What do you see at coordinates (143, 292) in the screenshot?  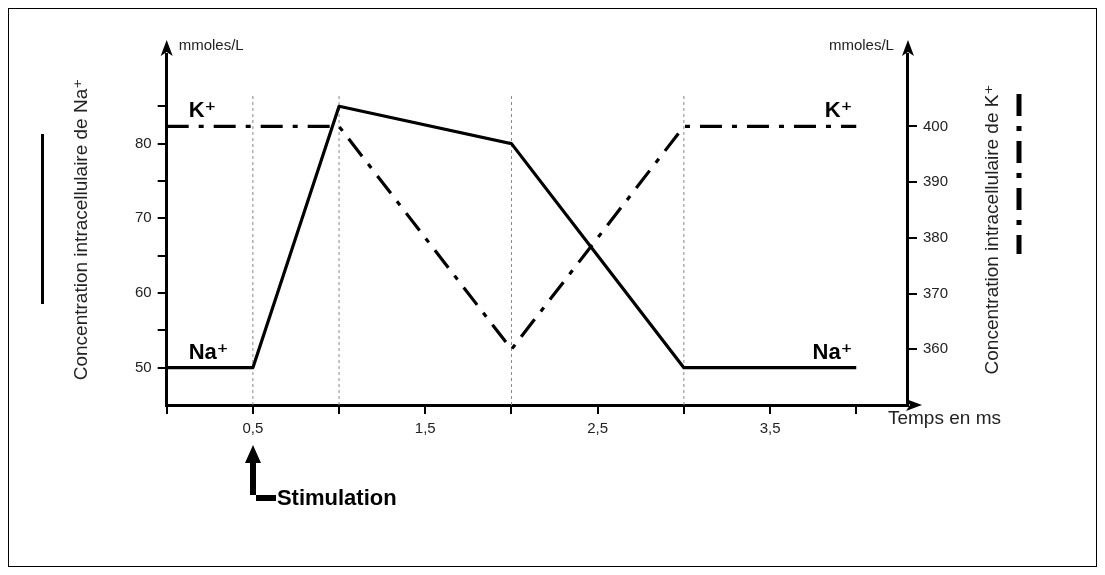 I see `y-tick-label: 60` at bounding box center [143, 292].